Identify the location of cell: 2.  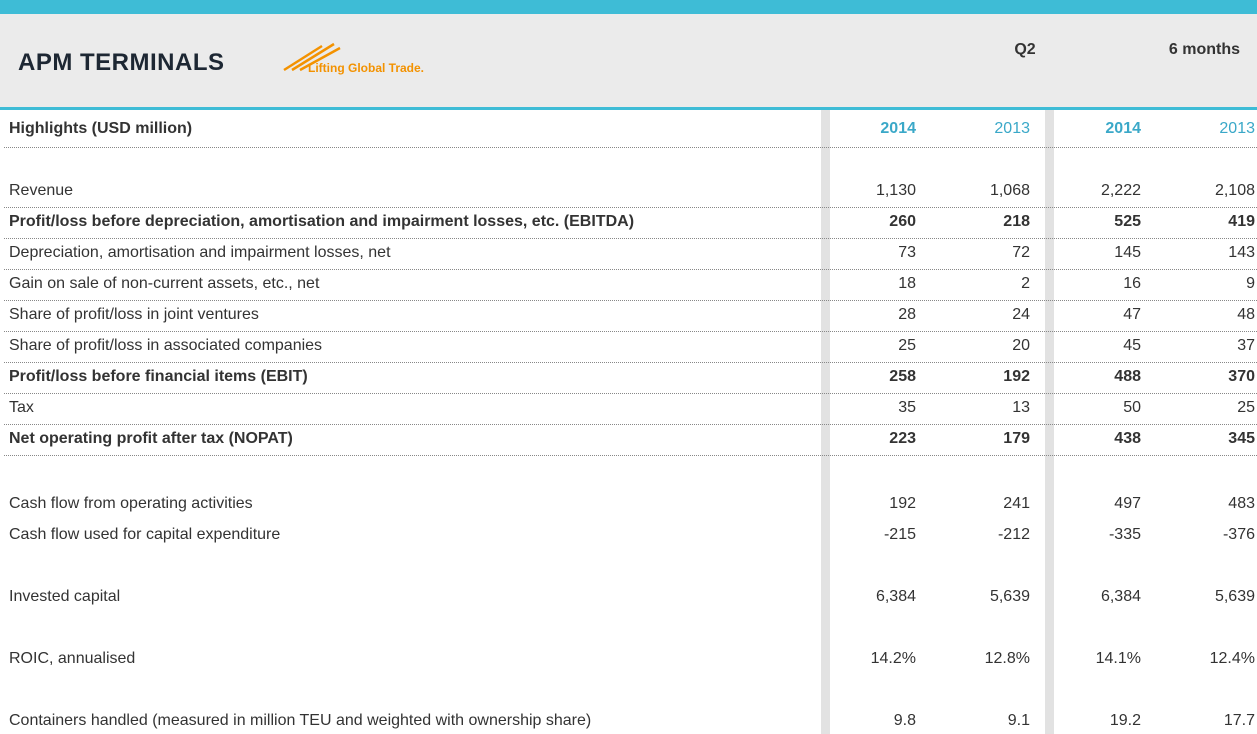
(1025, 283).